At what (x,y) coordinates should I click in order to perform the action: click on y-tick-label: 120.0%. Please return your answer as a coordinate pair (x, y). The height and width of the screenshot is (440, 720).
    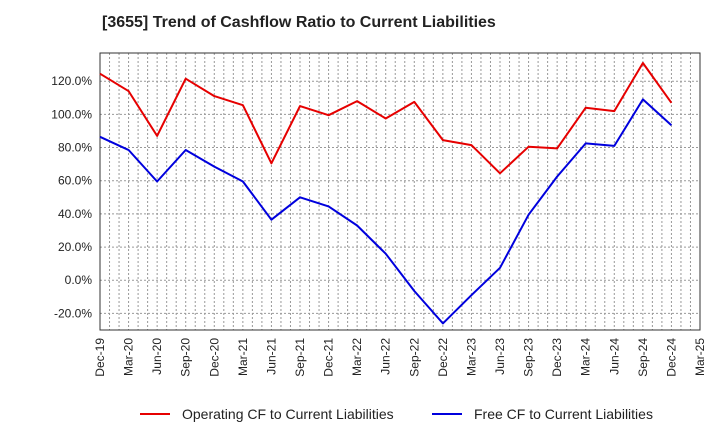
    Looking at the image, I should click on (71, 81).